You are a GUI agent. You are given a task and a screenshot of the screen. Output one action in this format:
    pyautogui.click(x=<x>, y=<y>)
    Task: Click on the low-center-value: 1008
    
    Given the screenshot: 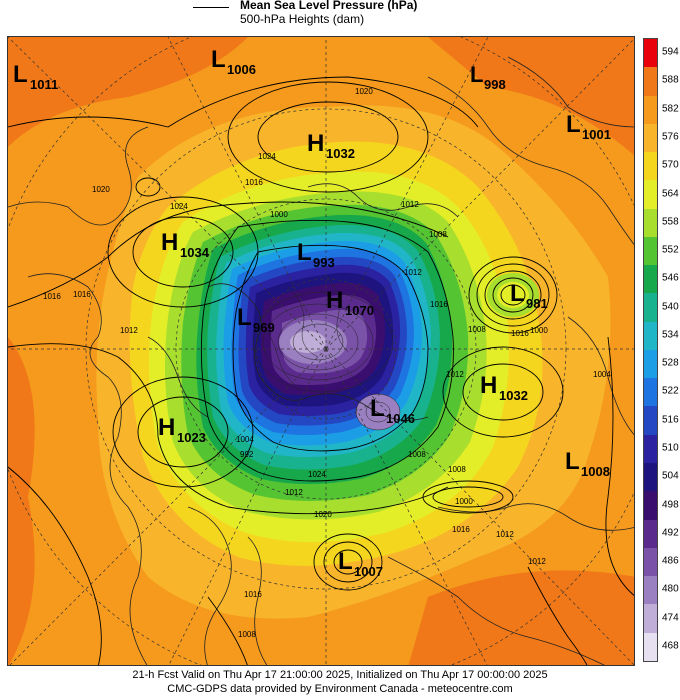 What is the action you would take?
    pyautogui.click(x=595, y=471)
    